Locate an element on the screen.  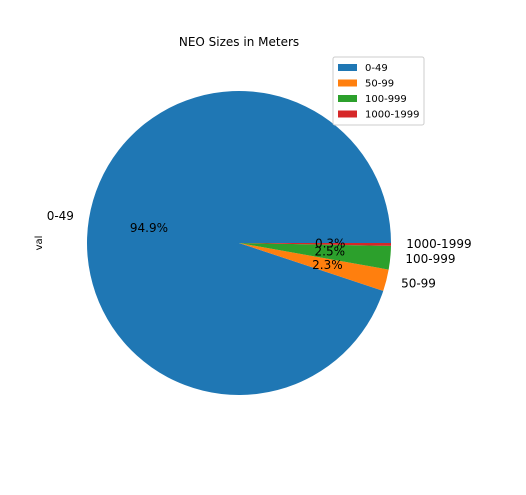
pie-slice-1000-1999 is located at coordinates (315, 244).